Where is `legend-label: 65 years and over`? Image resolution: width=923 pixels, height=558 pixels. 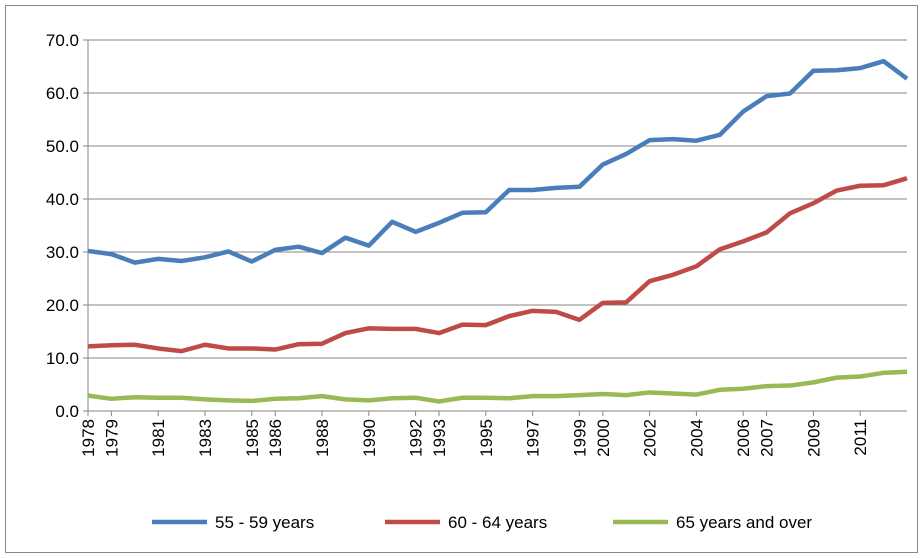
legend-label: 65 years and over is located at coordinates (744, 522).